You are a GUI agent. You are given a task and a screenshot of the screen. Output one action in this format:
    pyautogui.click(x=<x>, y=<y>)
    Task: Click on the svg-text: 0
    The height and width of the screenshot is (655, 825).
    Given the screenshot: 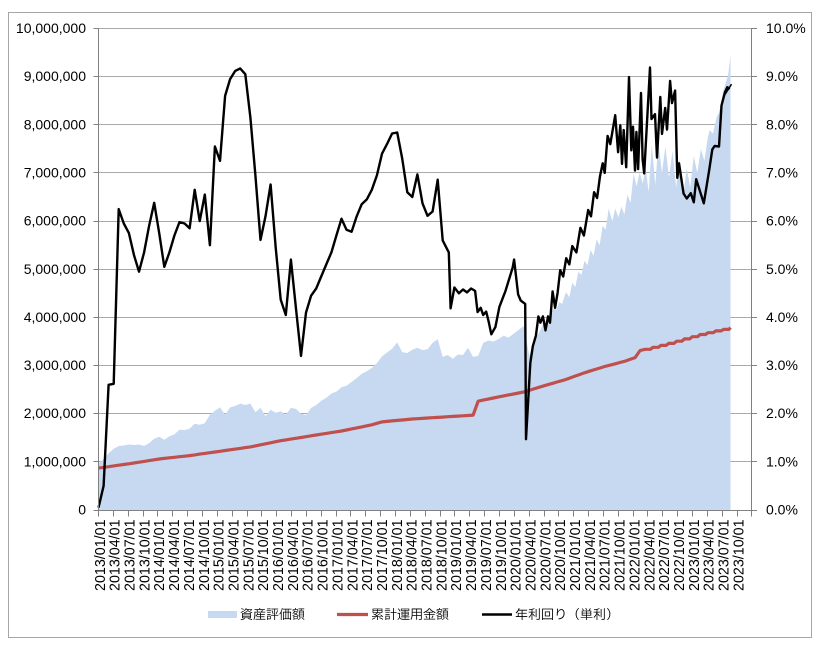 What is the action you would take?
    pyautogui.click(x=82, y=510)
    